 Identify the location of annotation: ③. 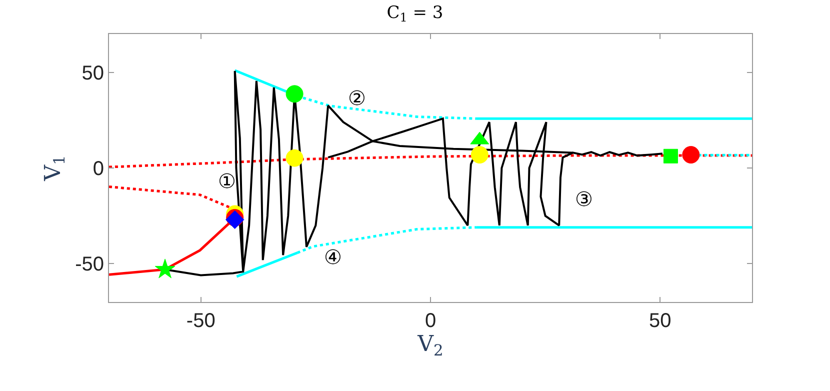
(584, 199).